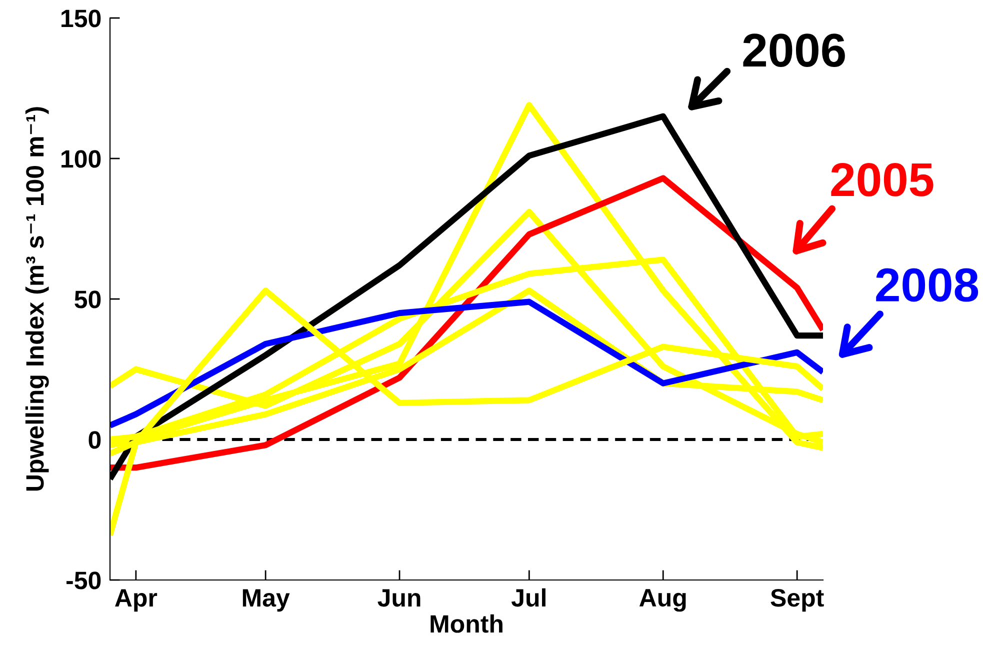  Describe the element at coordinates (81, 159) in the screenshot. I see `y-tick-label: 100` at that location.